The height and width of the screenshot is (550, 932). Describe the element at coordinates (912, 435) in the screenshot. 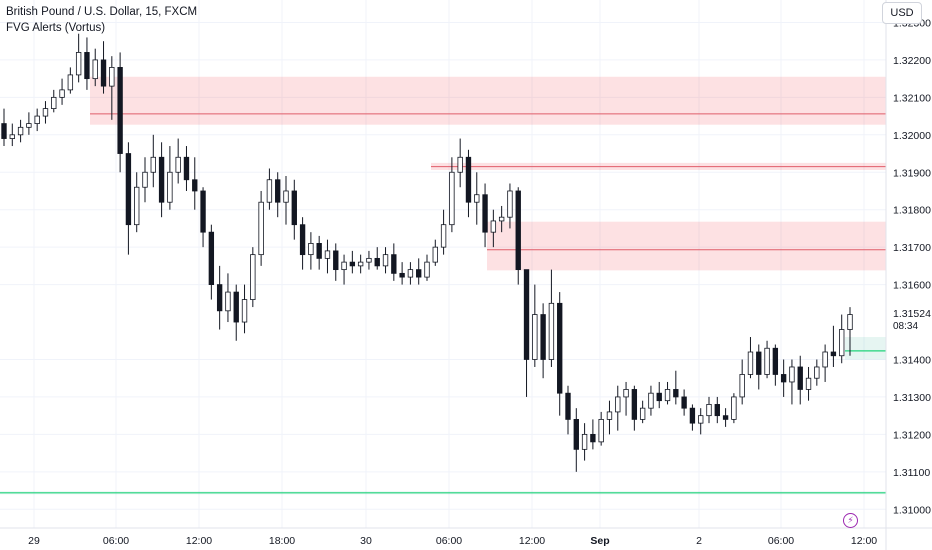

I see `price-tick-label: 1.31200` at that location.